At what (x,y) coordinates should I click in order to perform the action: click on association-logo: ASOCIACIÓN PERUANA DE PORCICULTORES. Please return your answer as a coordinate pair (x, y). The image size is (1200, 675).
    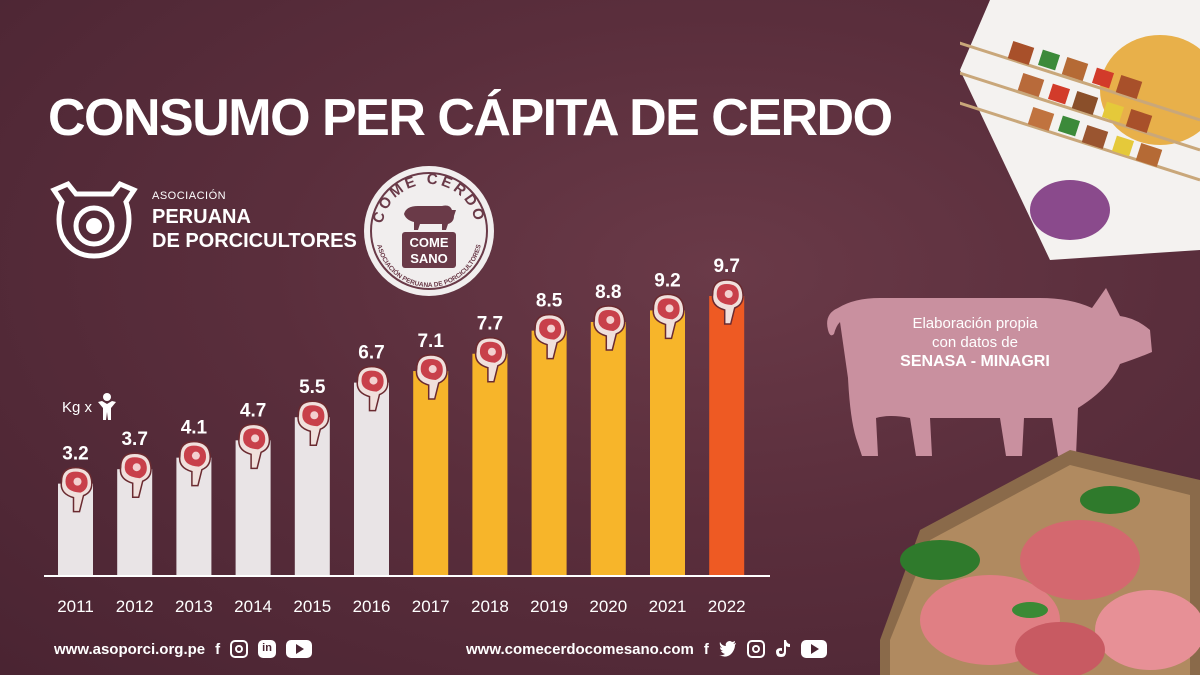
    Looking at the image, I should click on (206, 220).